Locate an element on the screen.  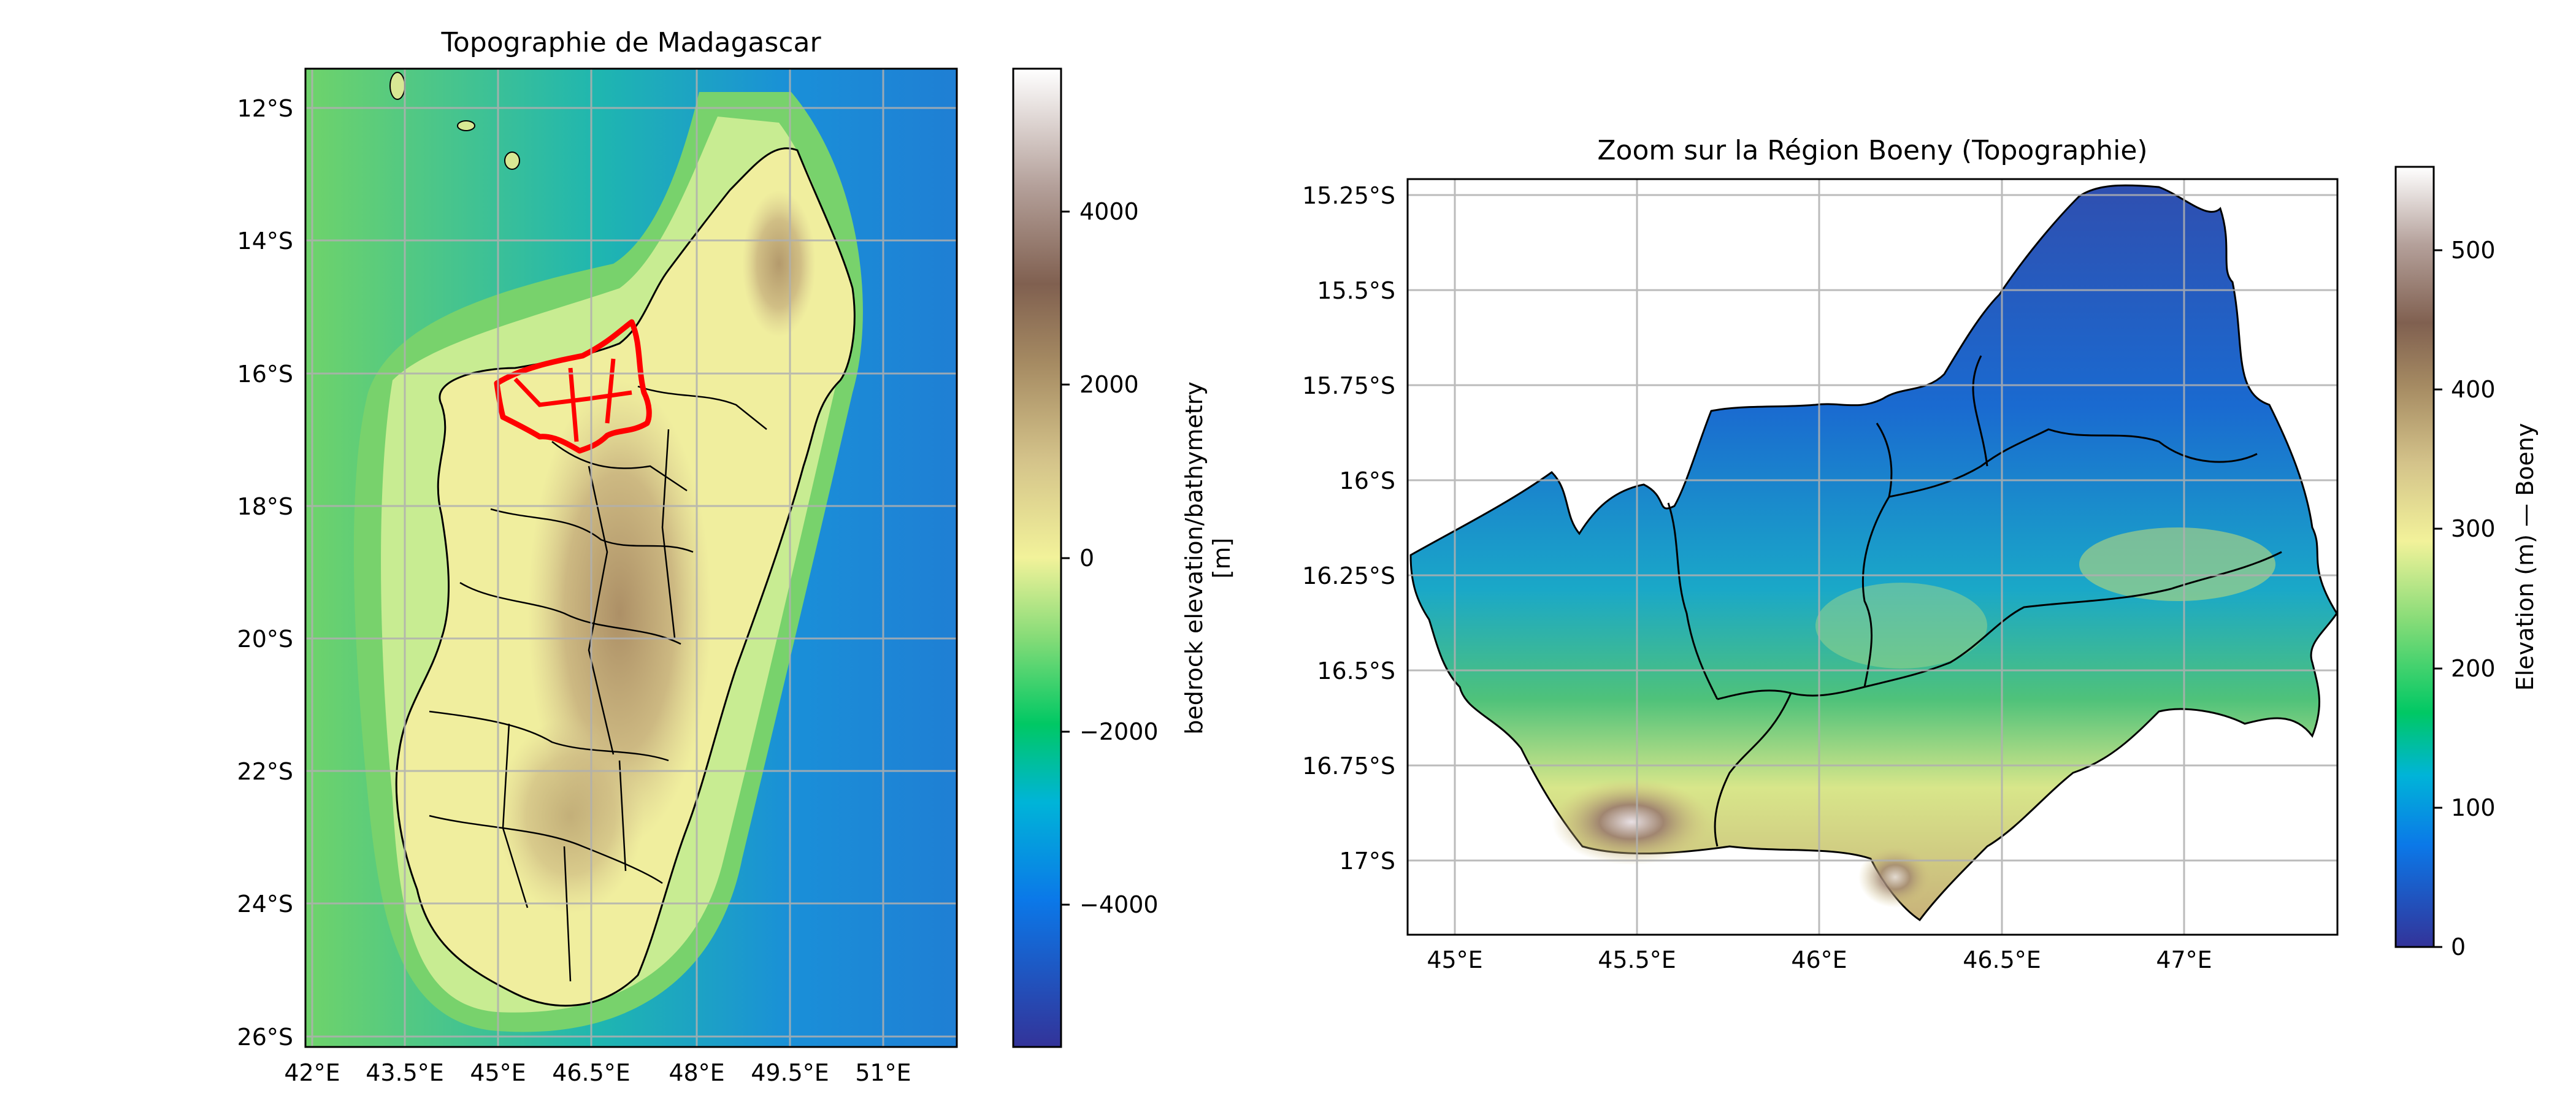
ytick-label: 18°S is located at coordinates (265, 506).